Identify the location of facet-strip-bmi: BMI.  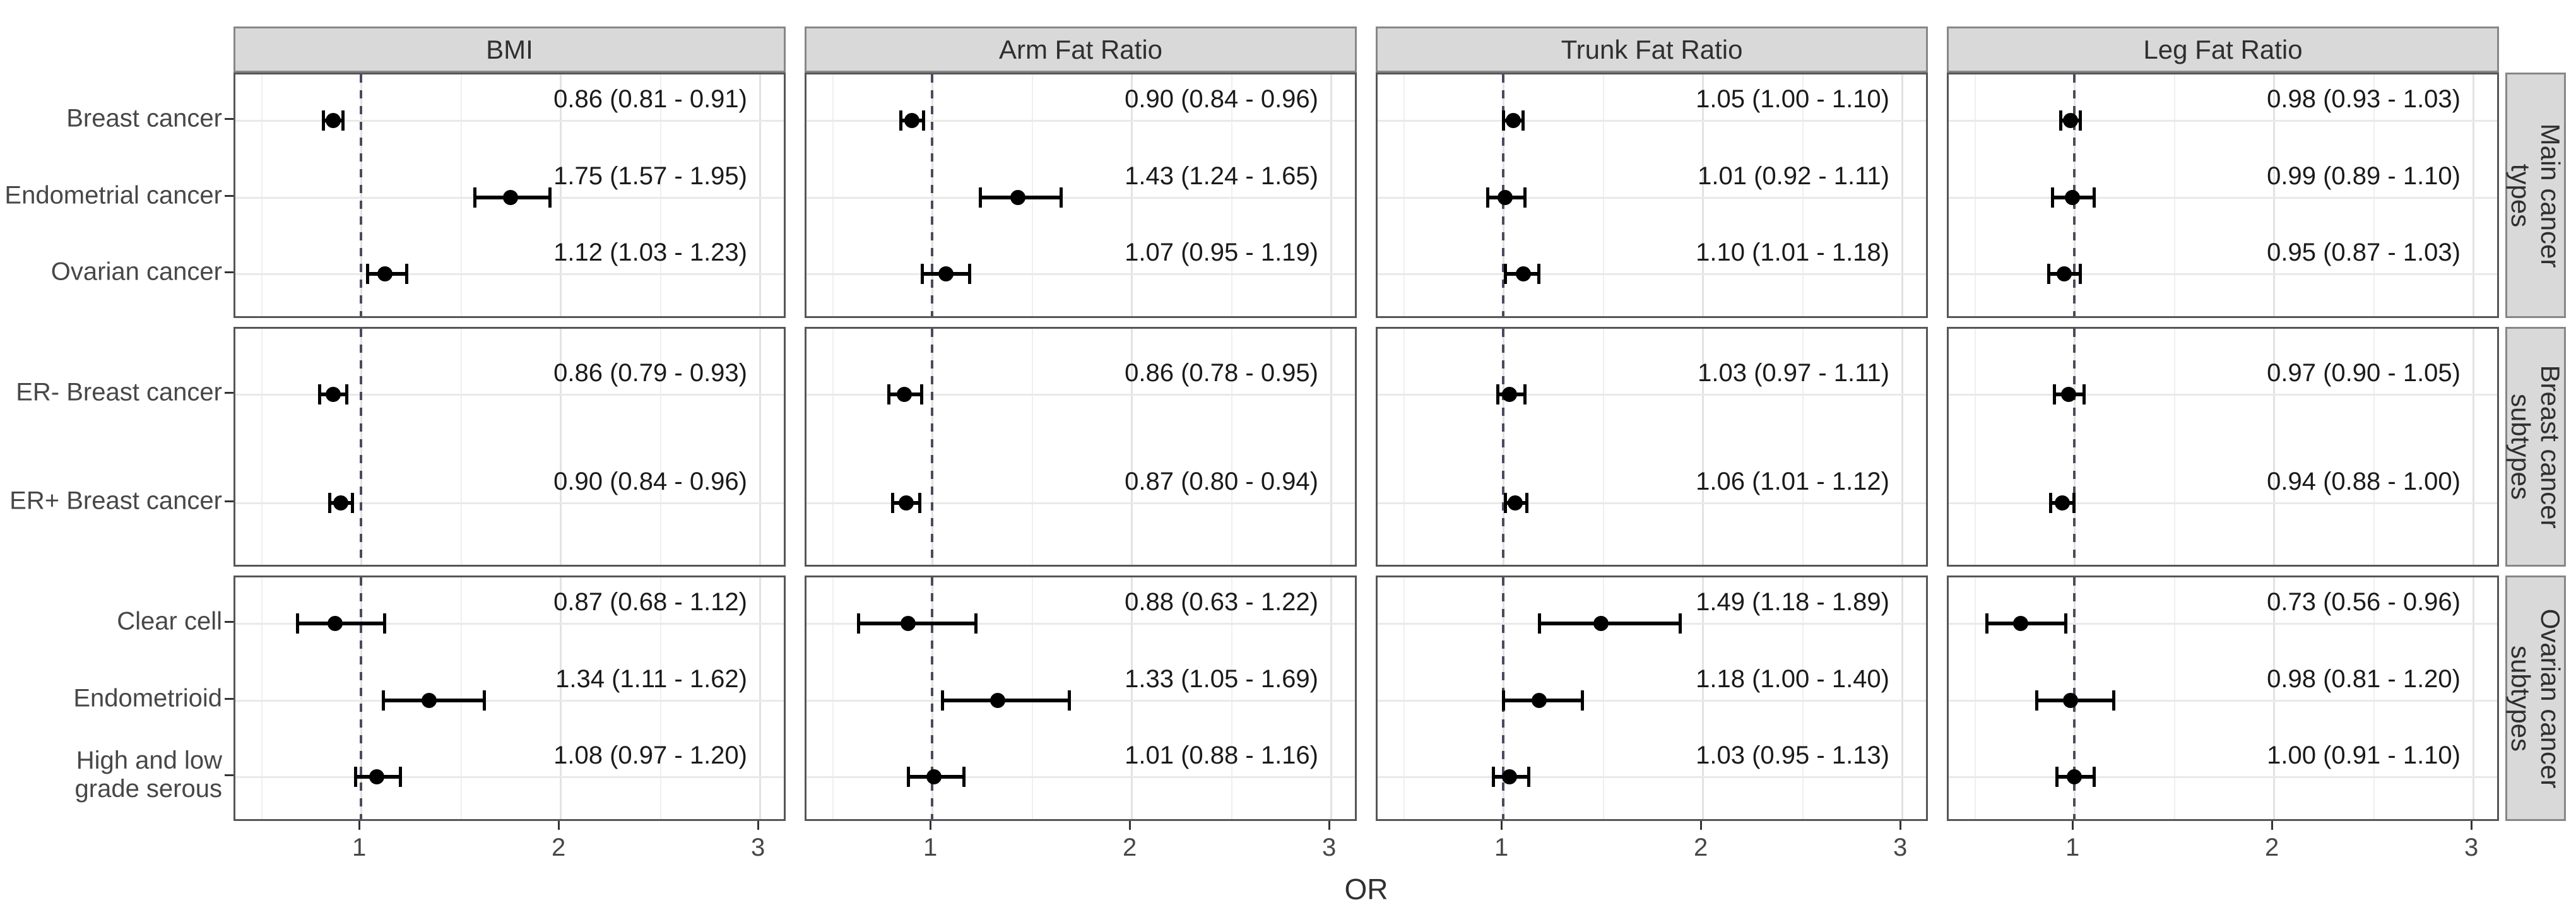
(509, 50).